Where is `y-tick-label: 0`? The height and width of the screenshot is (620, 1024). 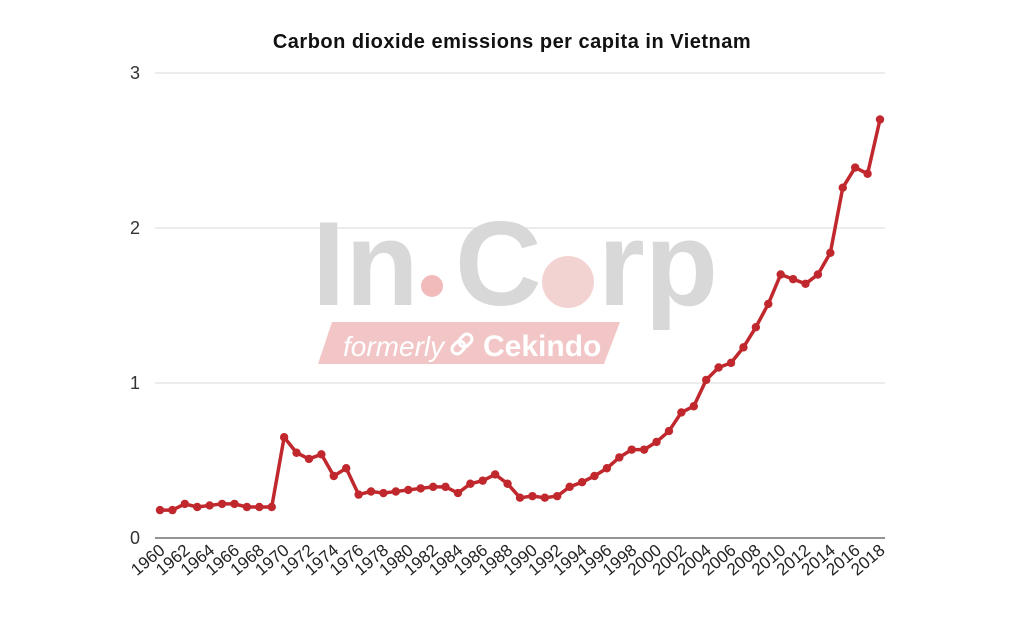 y-tick-label: 0 is located at coordinates (135, 538).